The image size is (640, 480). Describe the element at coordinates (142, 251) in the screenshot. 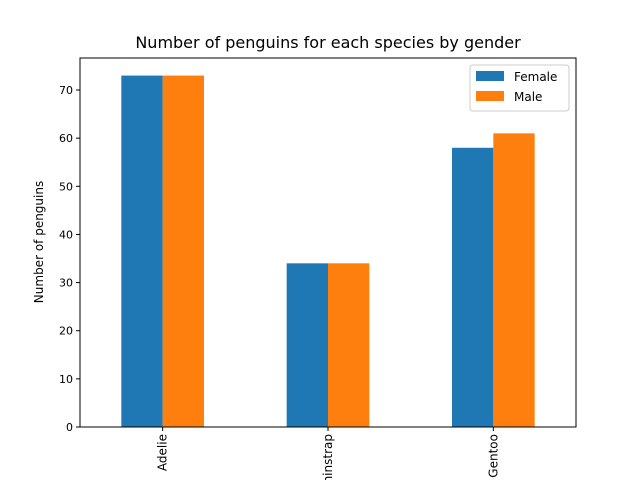

I see `bar-adelie-female` at that location.